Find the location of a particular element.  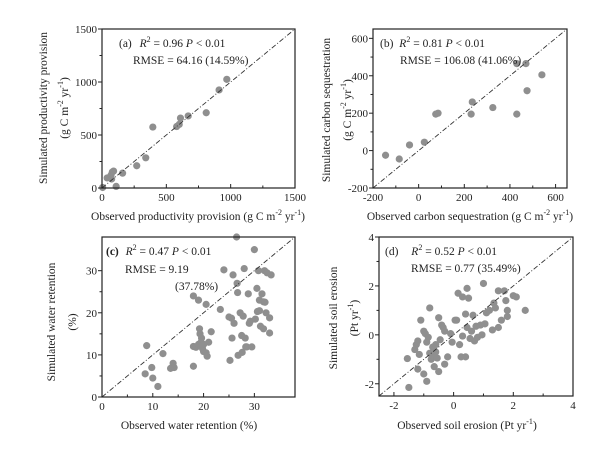

r2-value: = 0.81 is located at coordinates (427, 44).